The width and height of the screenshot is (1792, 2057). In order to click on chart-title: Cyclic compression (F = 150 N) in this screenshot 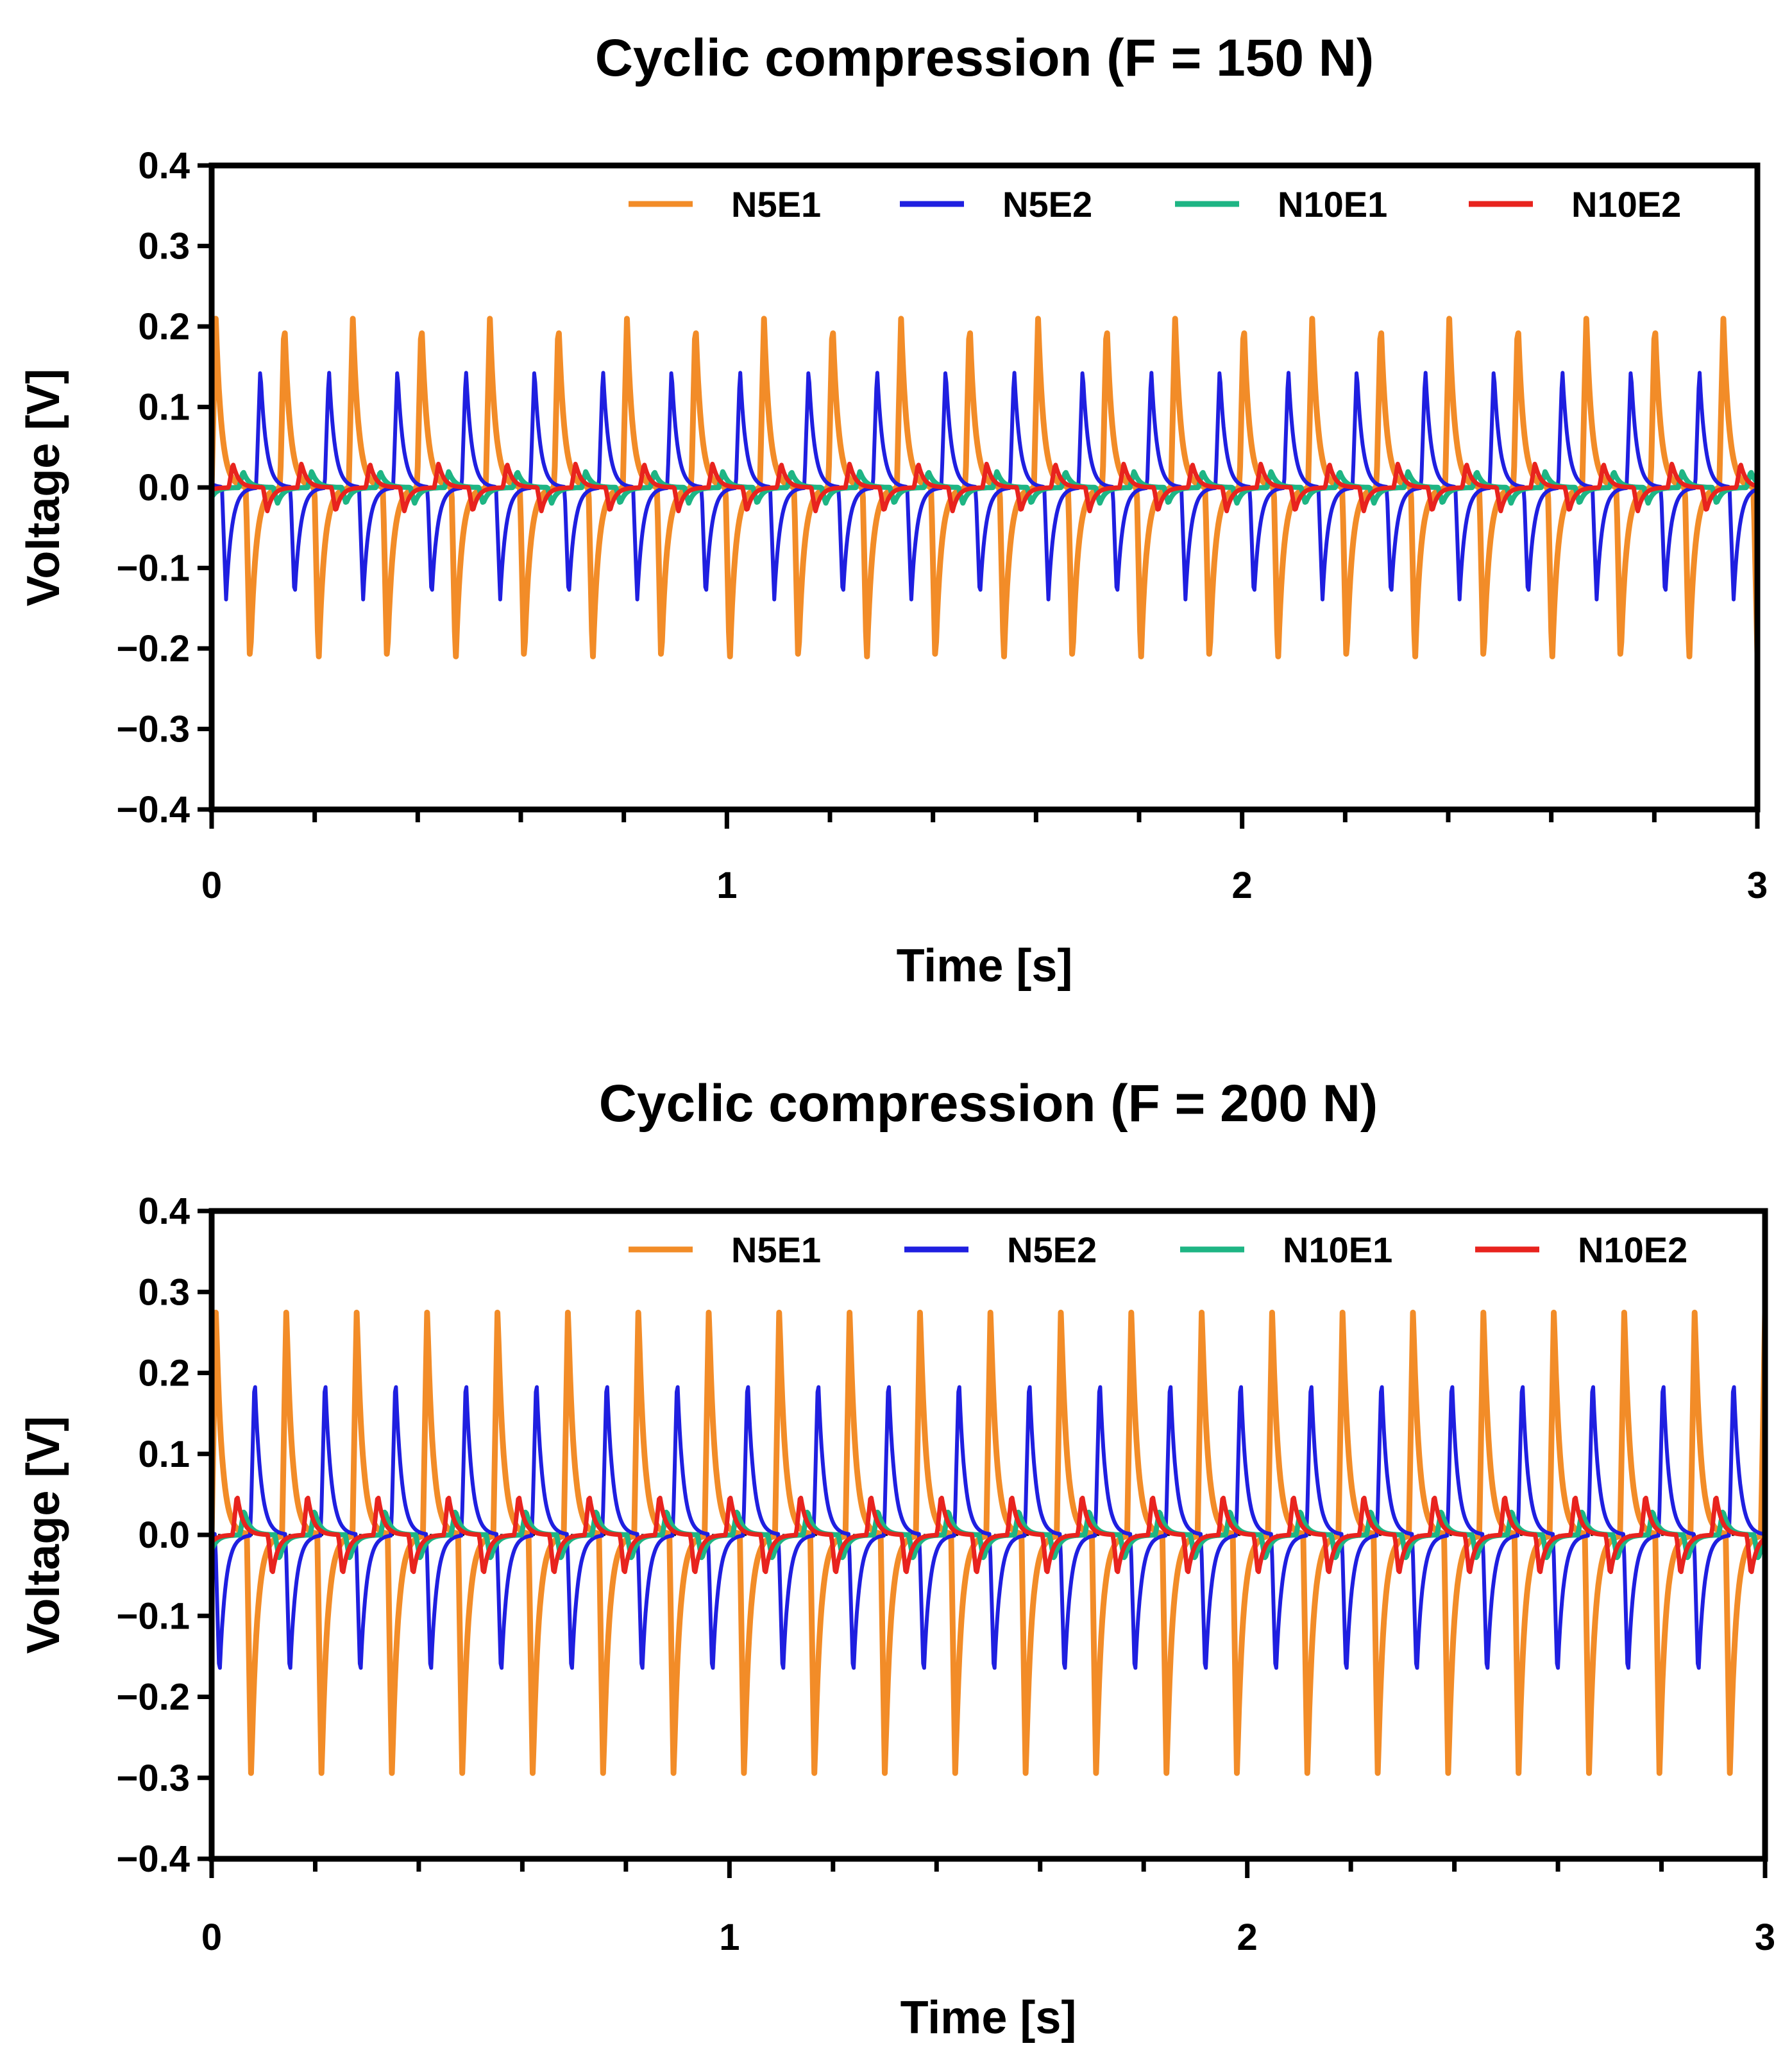, I will do `click(985, 58)`.